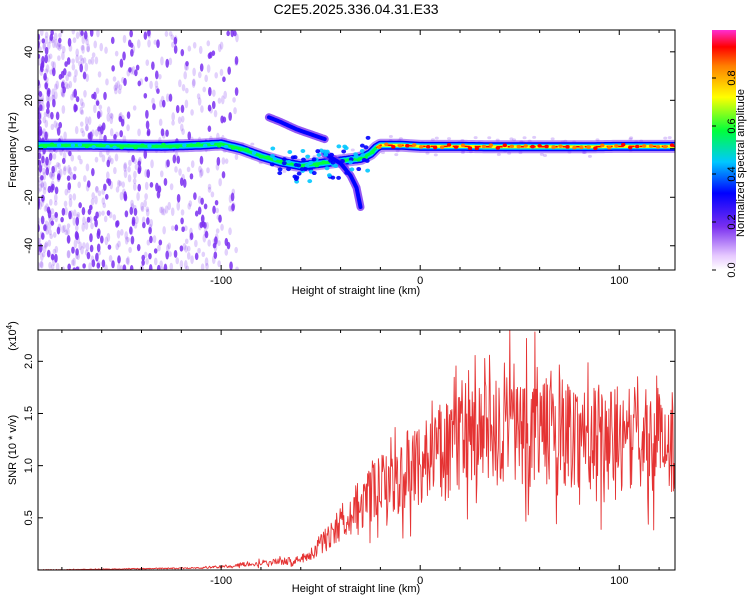  I want to click on colorbar-ticks: 0.0 0.2 0.4 0.6 0.8, so click(725, 174).